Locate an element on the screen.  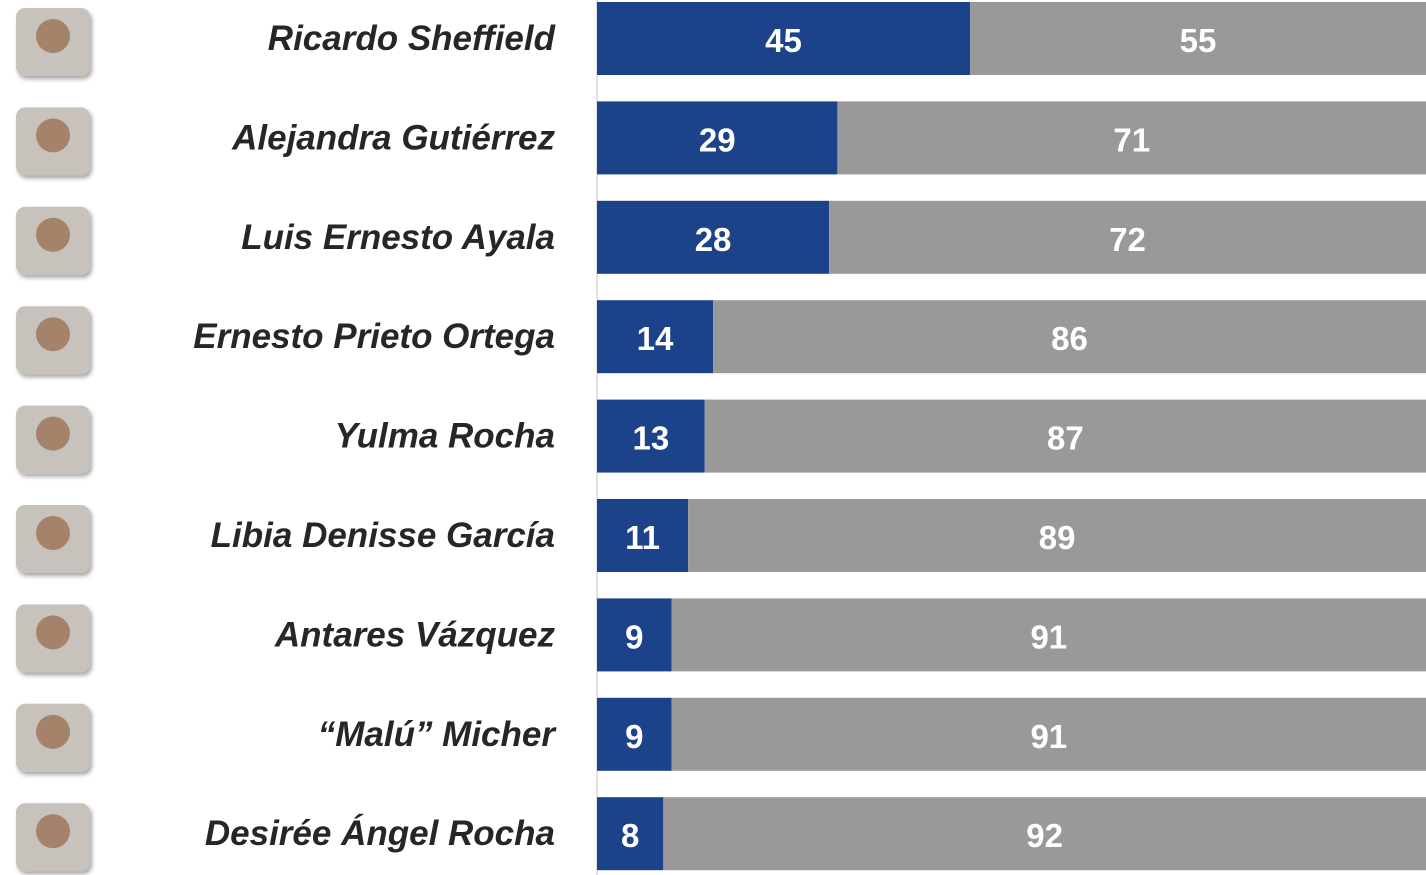
category-label: Ricardo Sheffield is located at coordinates (412, 38).